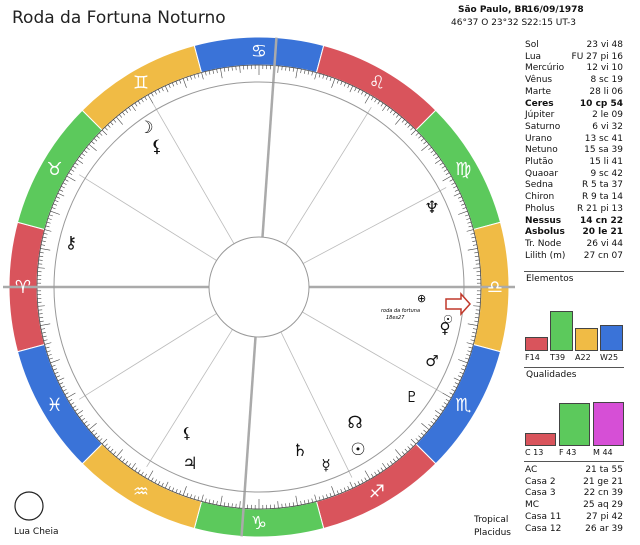  What do you see at coordinates (259, 287) in the screenshot?
I see `center-circle` at bounding box center [259, 287].